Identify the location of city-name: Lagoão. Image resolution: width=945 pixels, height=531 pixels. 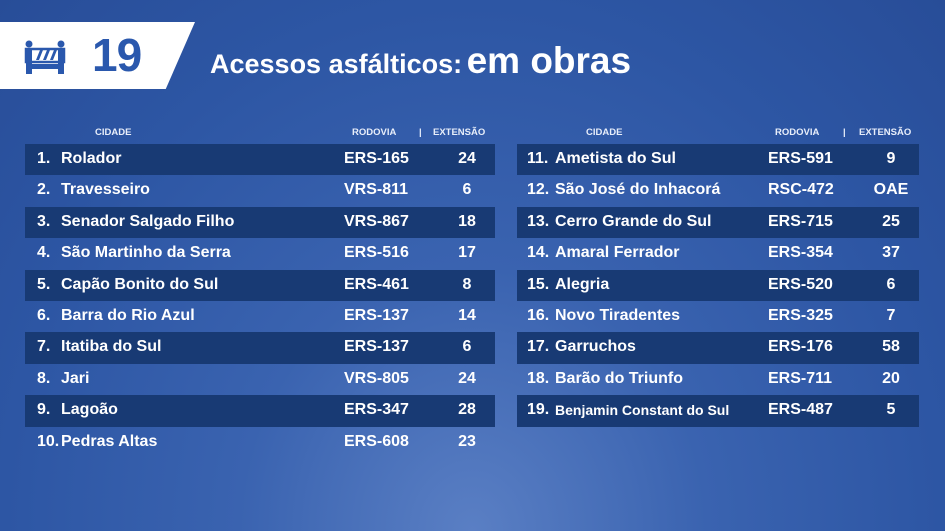
(89, 410).